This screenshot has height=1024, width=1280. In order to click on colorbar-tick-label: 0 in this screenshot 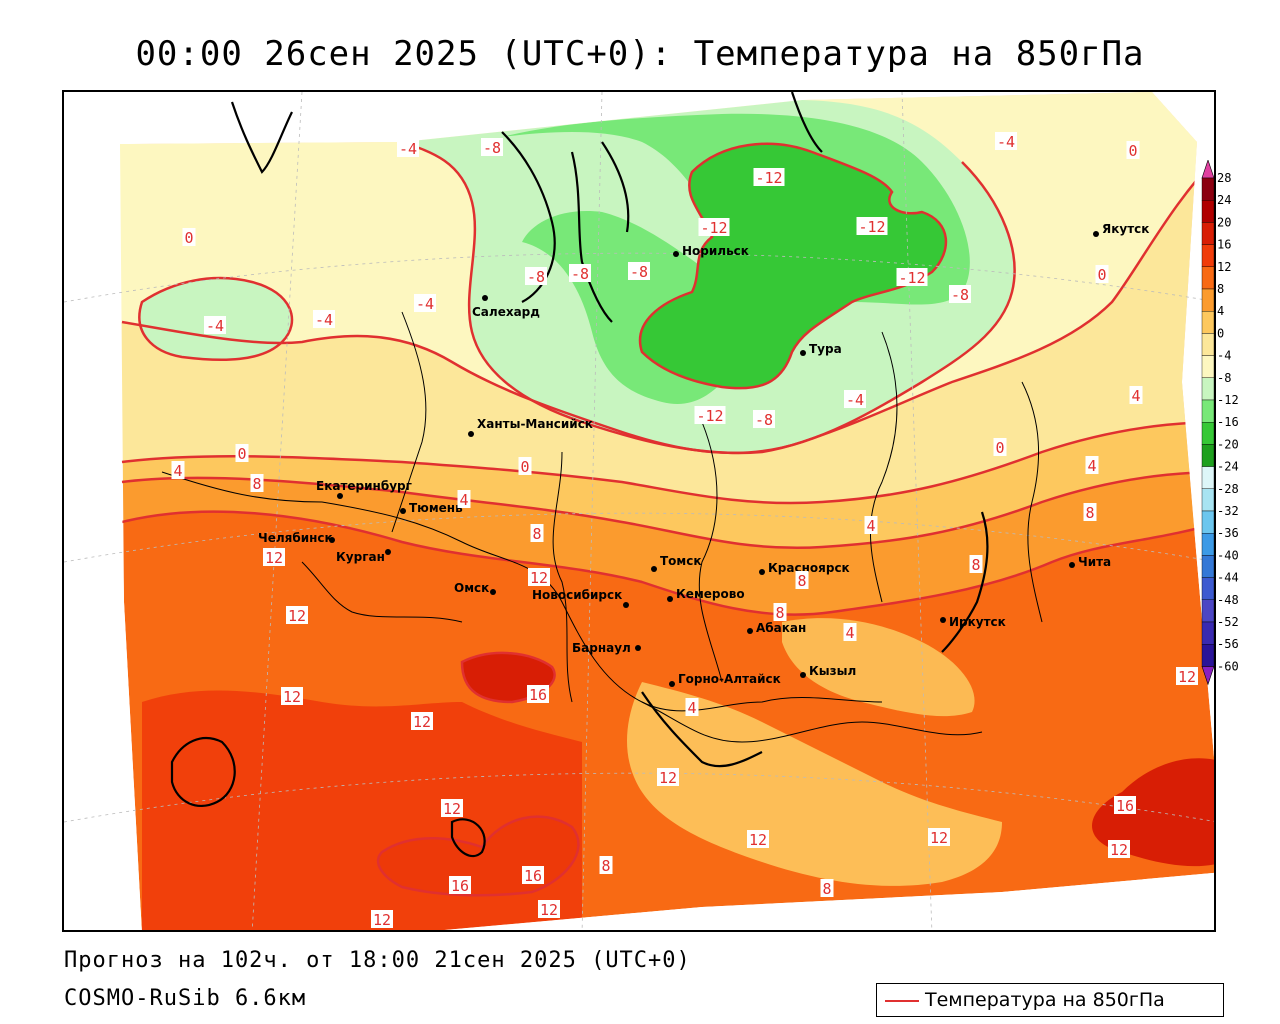, I will do `click(1220, 333)`.